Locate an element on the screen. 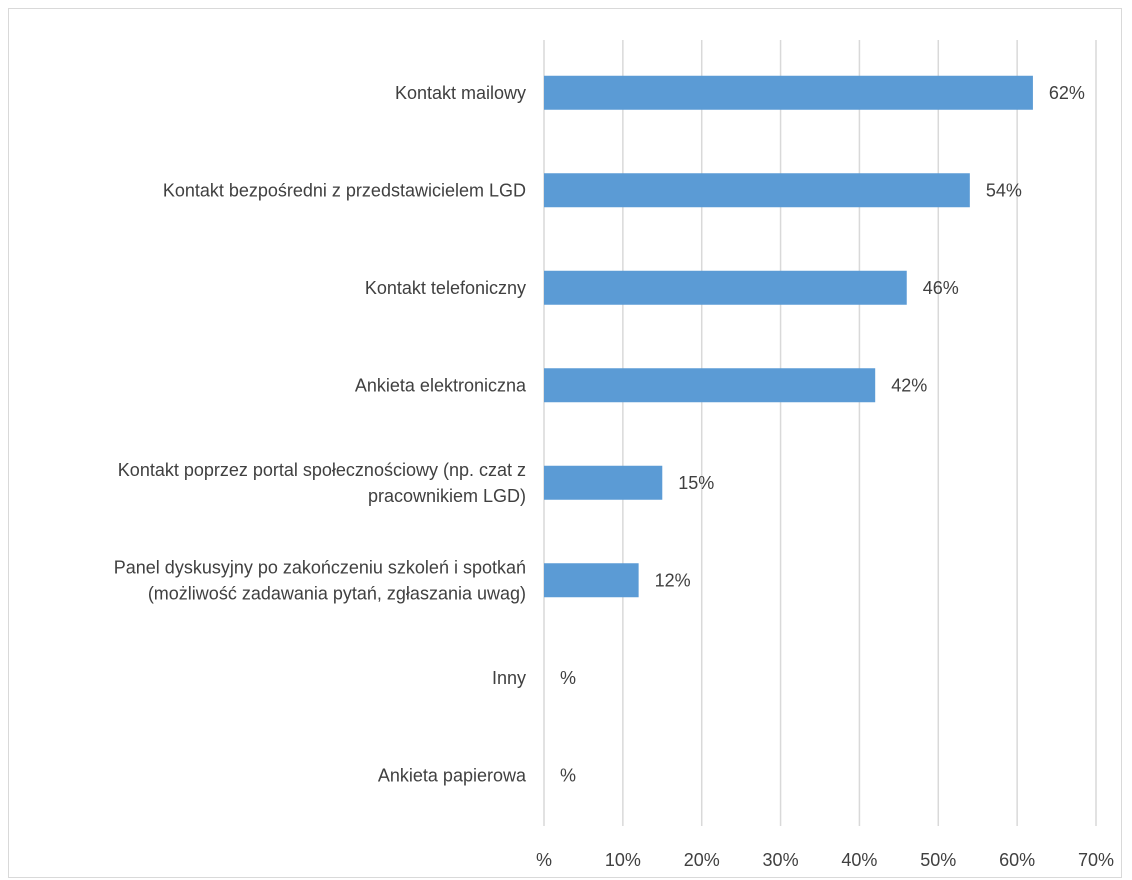 The height and width of the screenshot is (880, 1132). data-label-5: 12% is located at coordinates (673, 580).